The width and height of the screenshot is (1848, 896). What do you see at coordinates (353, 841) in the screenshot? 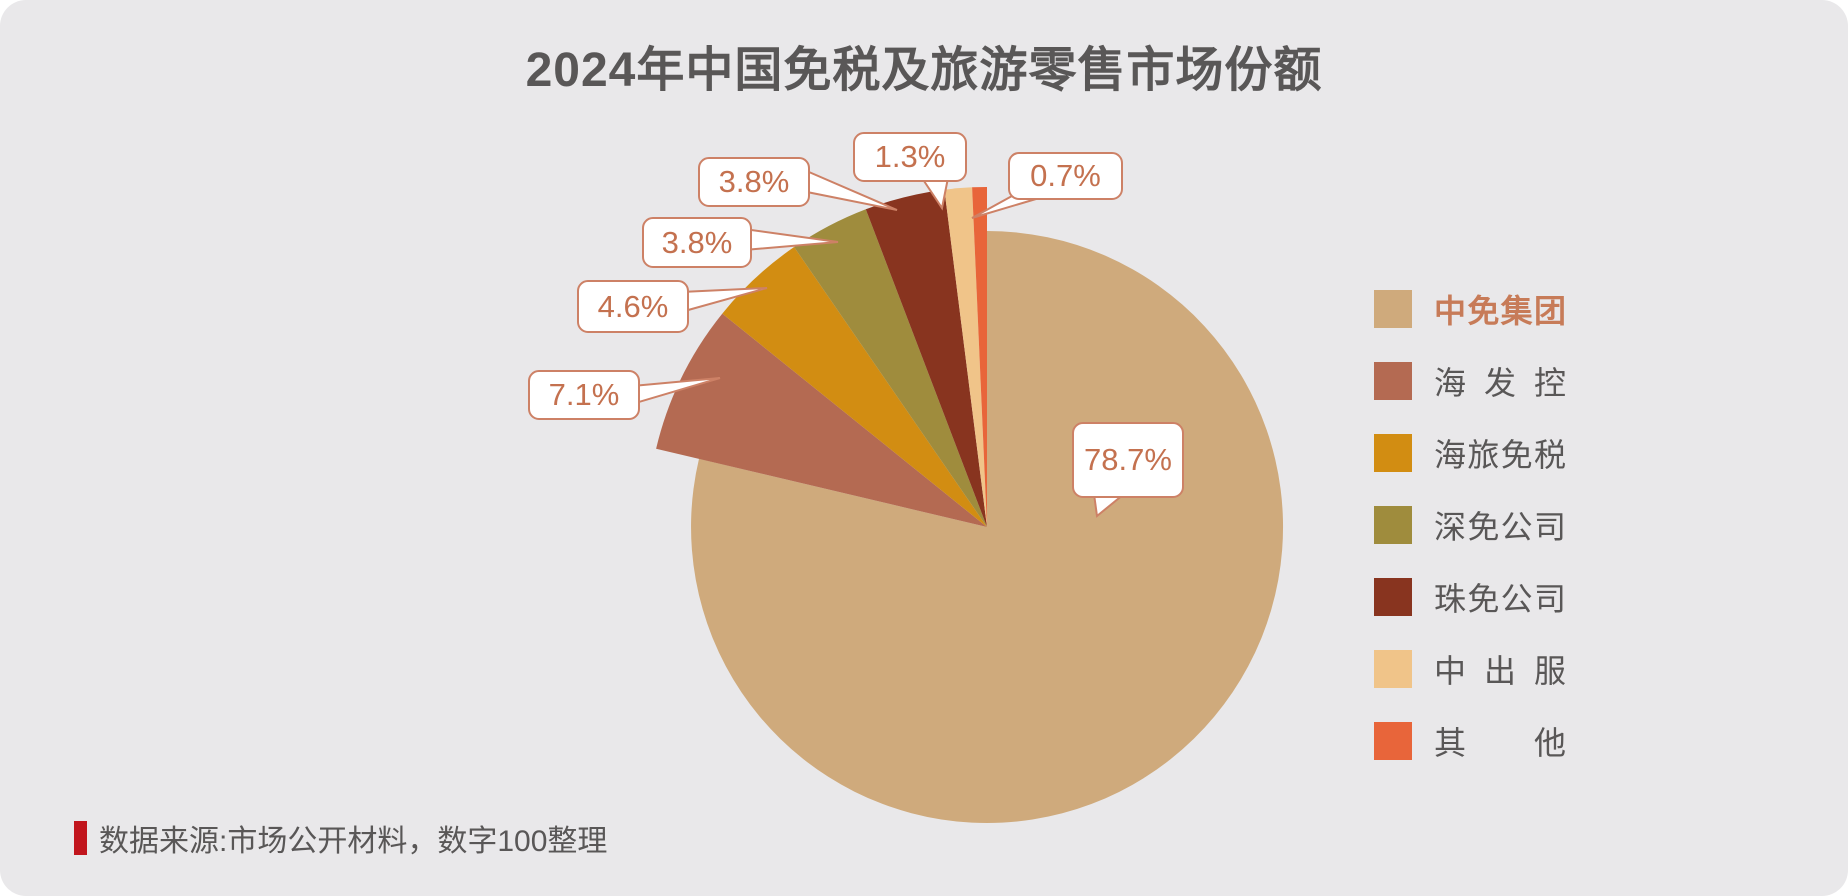
I see `source-text: 数据来源:市场公开材料，数字100整理` at bounding box center [353, 841].